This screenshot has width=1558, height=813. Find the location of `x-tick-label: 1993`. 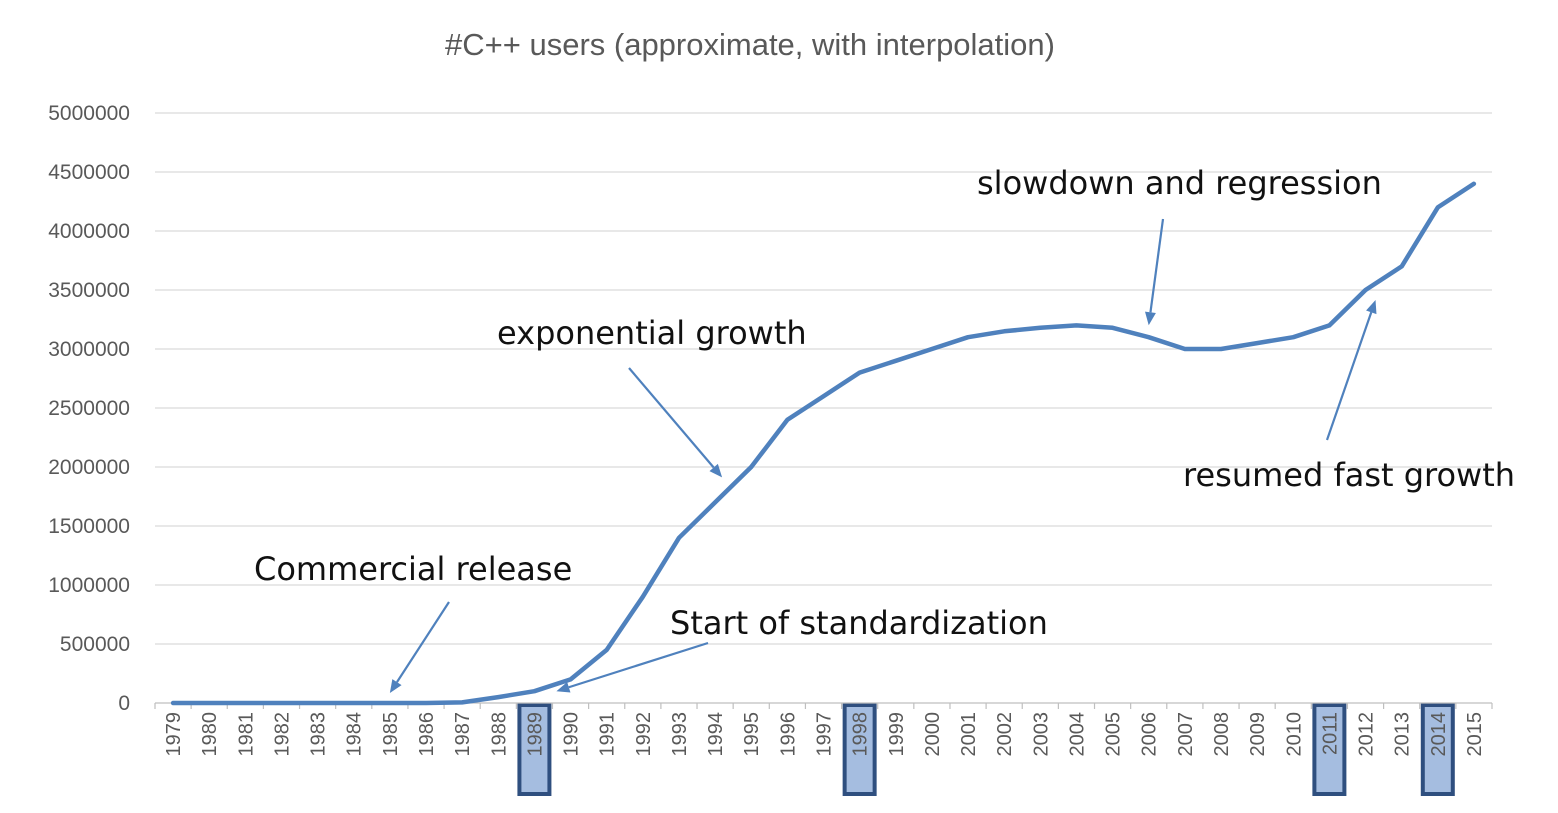

x-tick-label: 1993 is located at coordinates (680, 734).